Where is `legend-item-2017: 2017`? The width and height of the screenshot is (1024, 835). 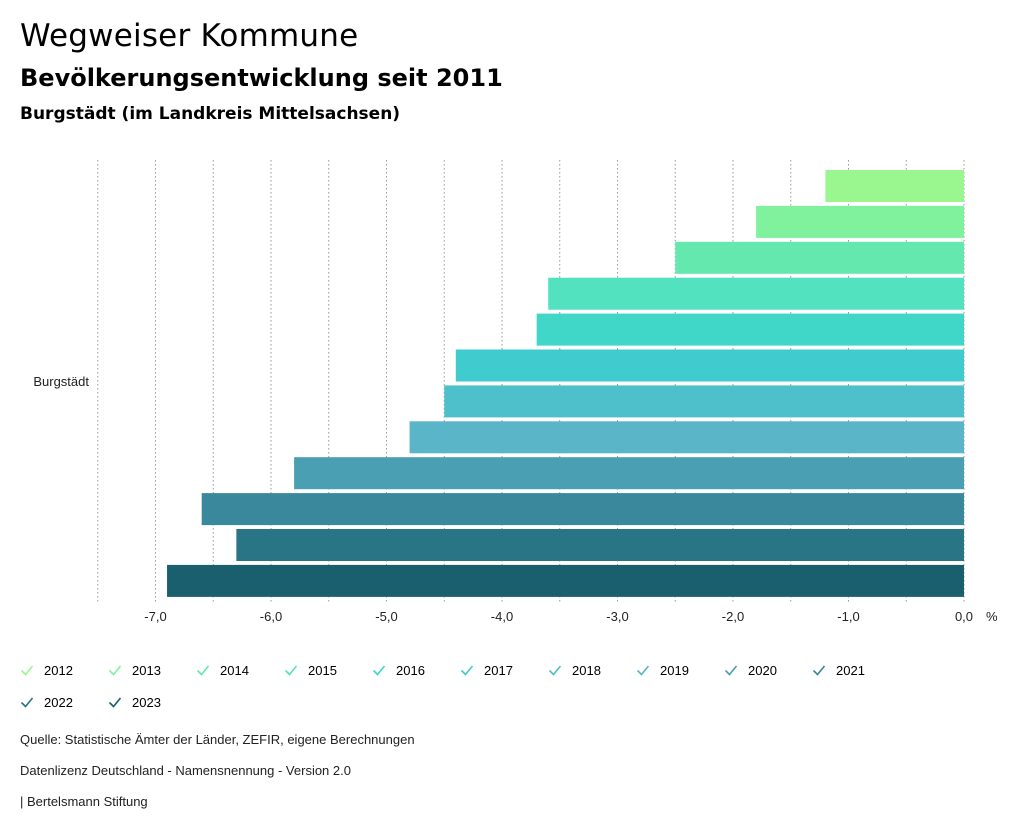
legend-item-2017: 2017 is located at coordinates (486, 670).